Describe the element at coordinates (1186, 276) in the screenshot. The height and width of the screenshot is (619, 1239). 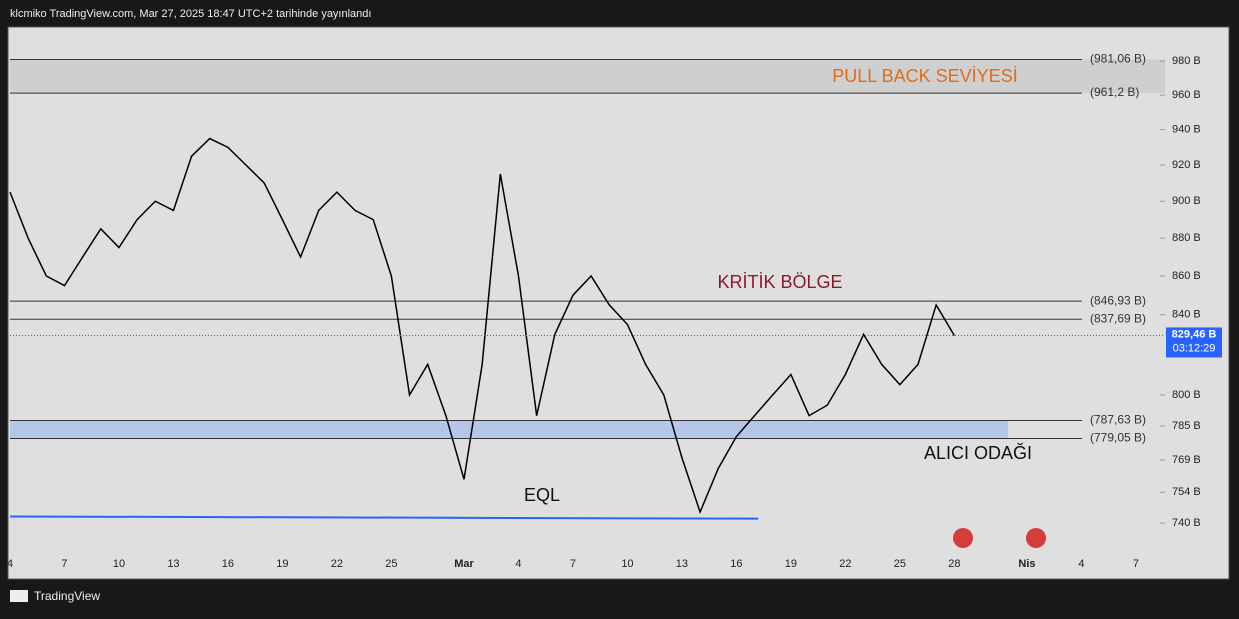
I see `y-tick-label: 860 B` at that location.